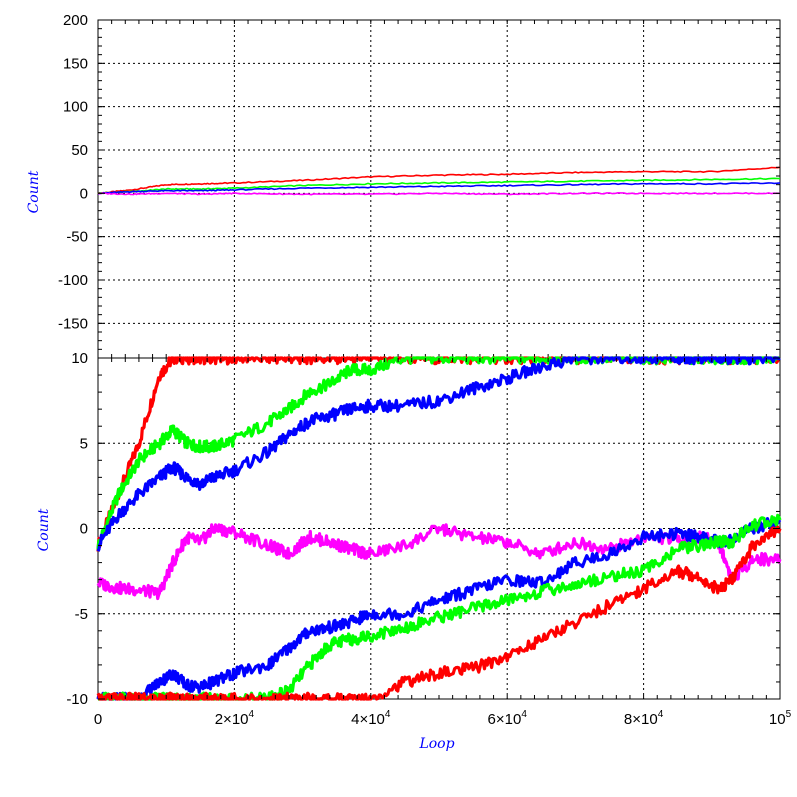 The height and width of the screenshot is (797, 797). I want to click on top-y-tick-label: 0, so click(84, 193).